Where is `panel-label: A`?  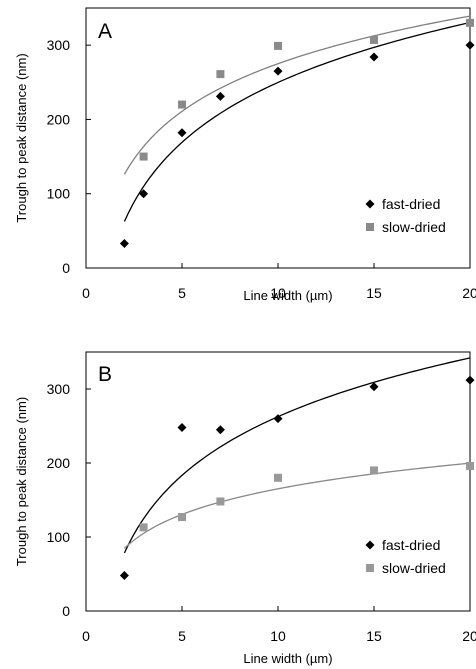 panel-label: A is located at coordinates (105, 31).